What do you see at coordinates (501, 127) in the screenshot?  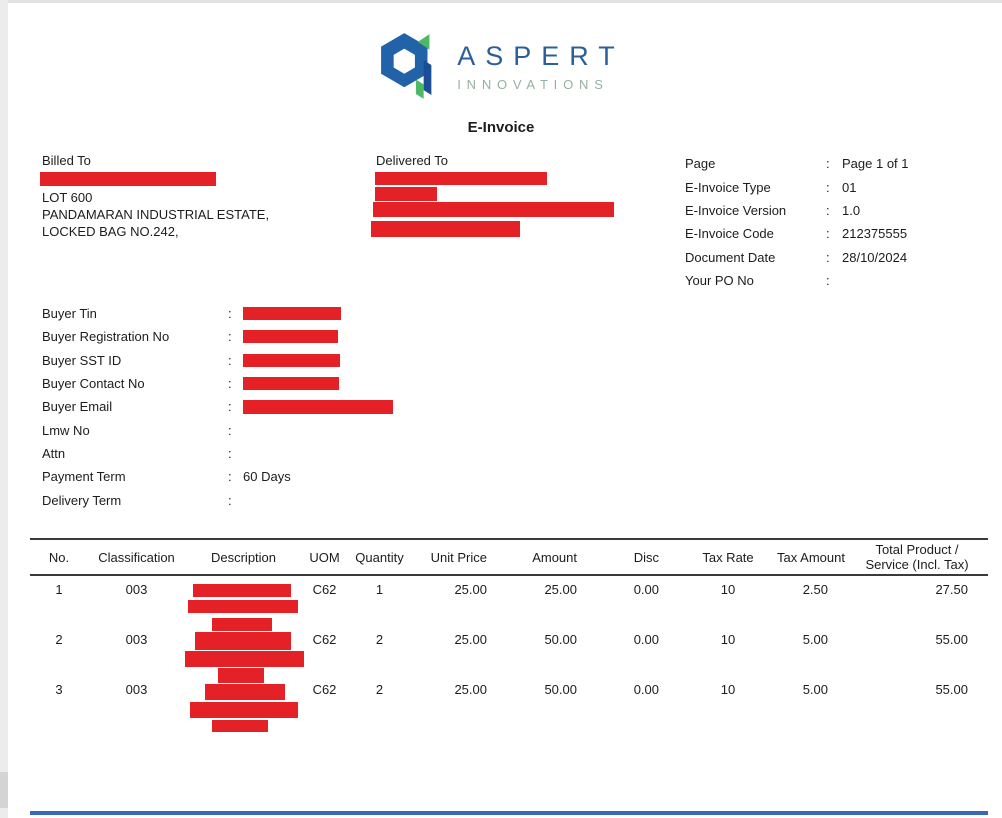 I see `page-title: E-Invoice` at bounding box center [501, 127].